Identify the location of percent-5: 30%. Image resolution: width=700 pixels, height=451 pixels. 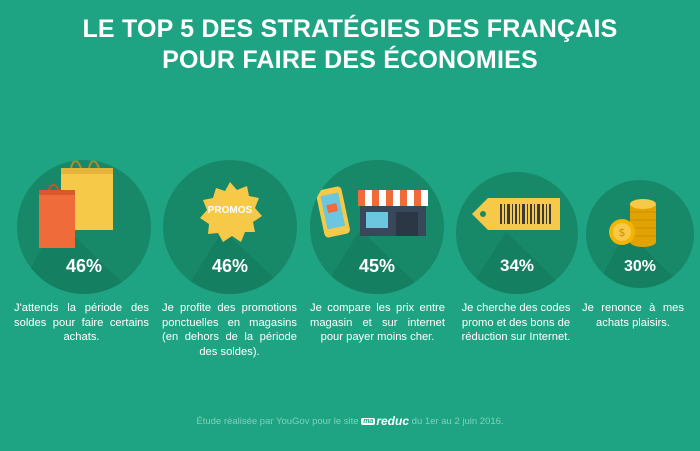
(640, 266).